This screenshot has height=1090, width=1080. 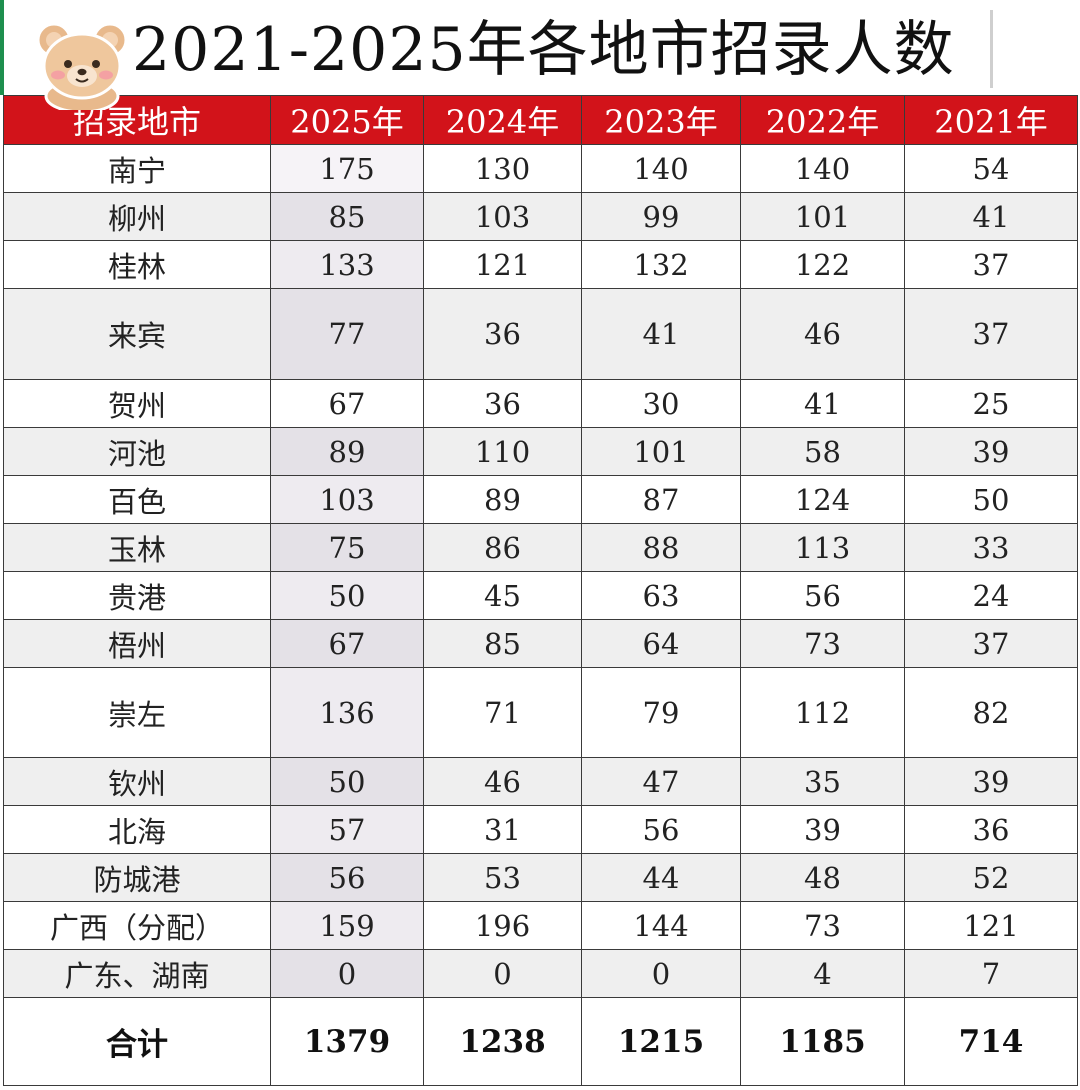 I want to click on window-edge-accent, so click(x=2, y=47).